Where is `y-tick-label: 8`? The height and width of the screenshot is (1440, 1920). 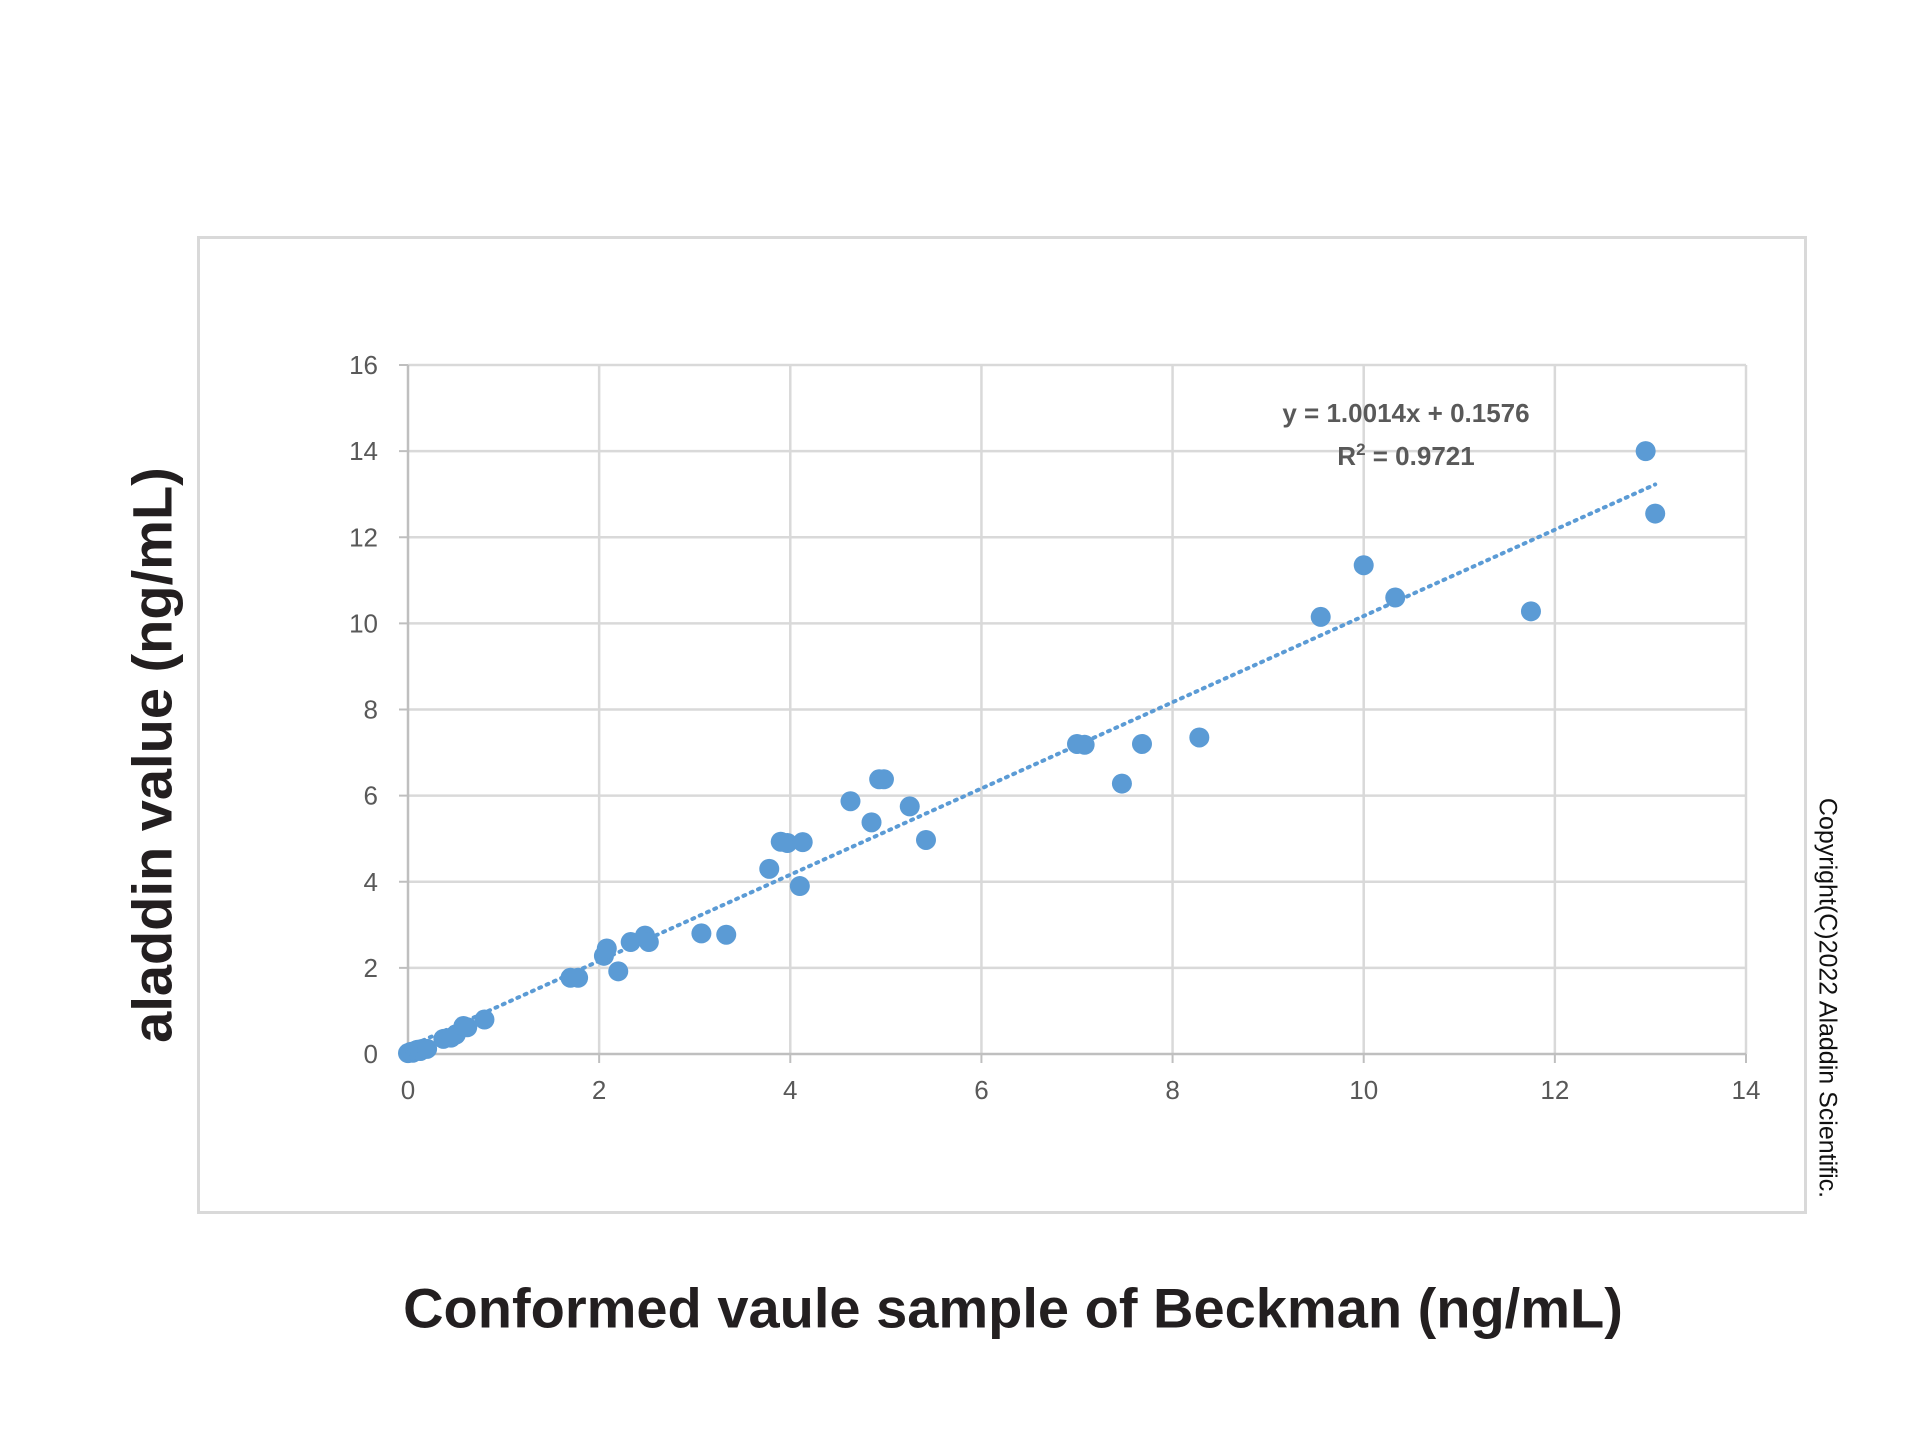 y-tick-label: 8 is located at coordinates (371, 710).